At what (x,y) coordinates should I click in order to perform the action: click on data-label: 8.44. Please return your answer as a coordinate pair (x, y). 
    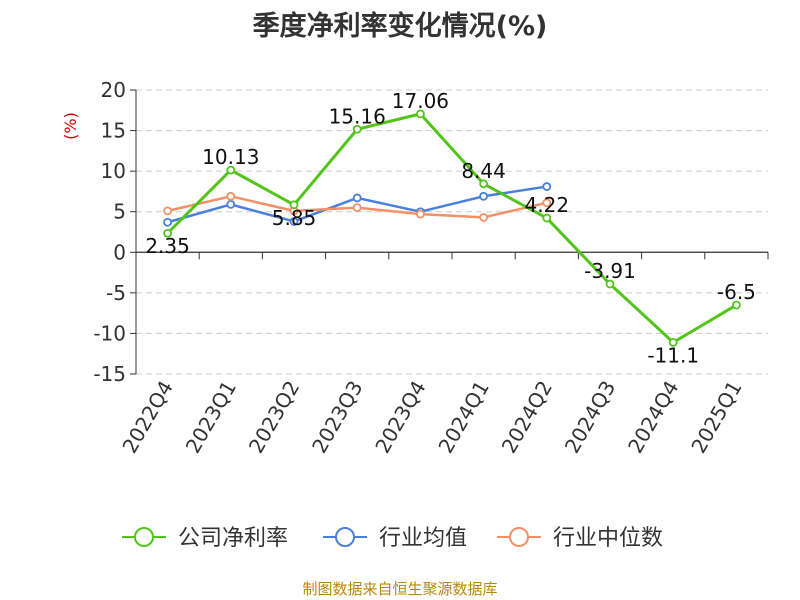
    Looking at the image, I should click on (483, 171).